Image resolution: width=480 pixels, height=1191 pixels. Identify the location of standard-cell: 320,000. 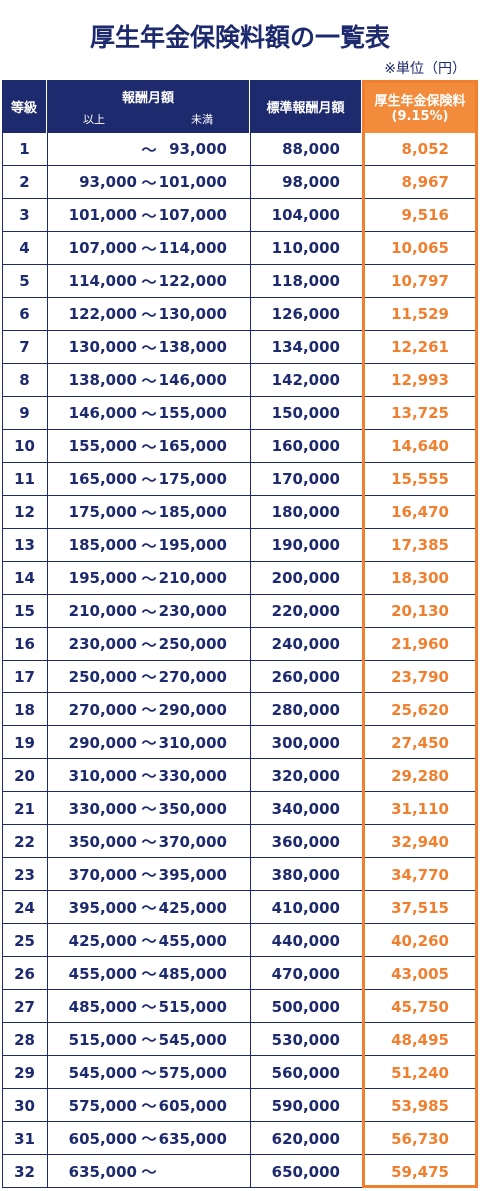
(305, 775).